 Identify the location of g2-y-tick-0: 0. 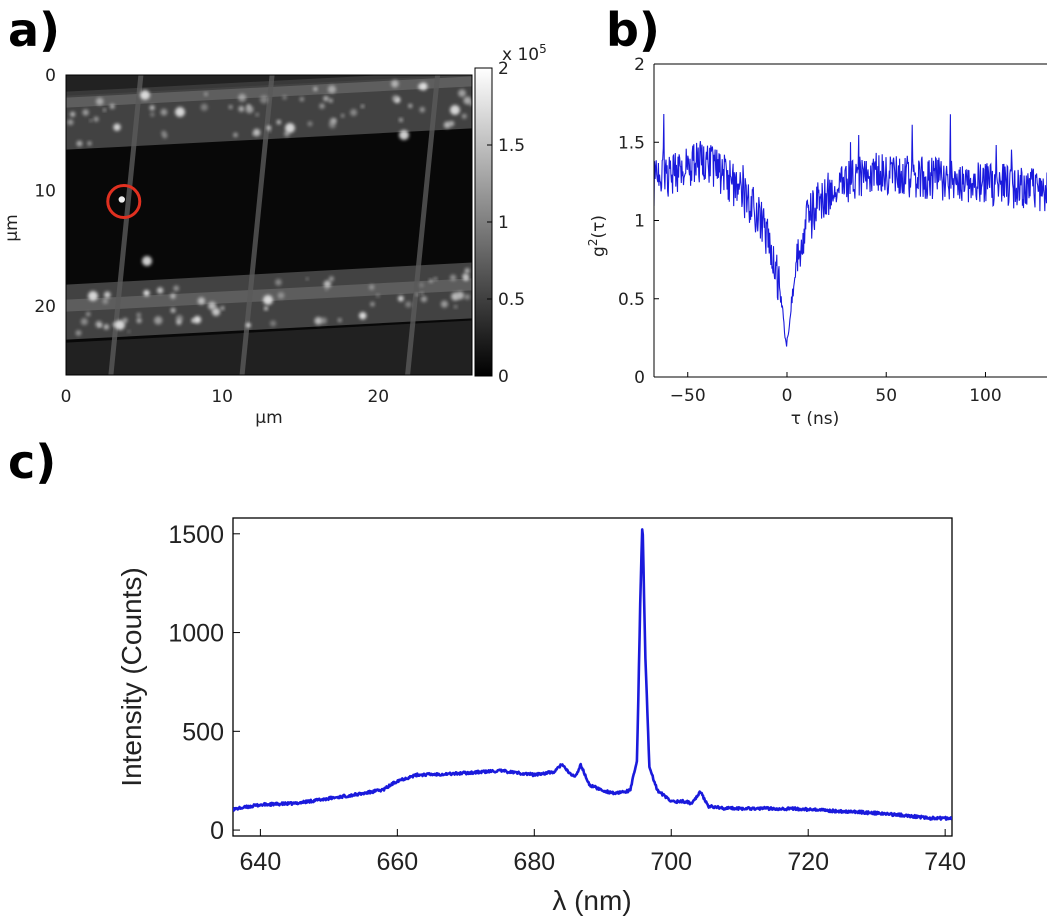
(639, 378).